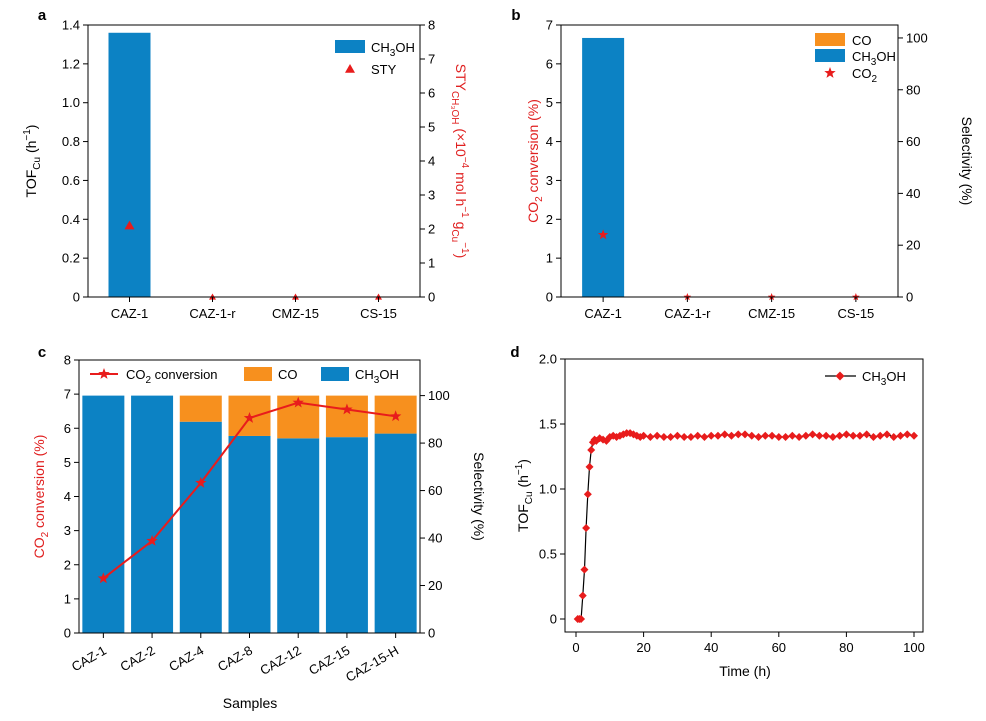 This screenshot has width=986, height=721. What do you see at coordinates (464, 212) in the screenshot?
I see `y2-axis-title-part: −1` at bounding box center [464, 212].